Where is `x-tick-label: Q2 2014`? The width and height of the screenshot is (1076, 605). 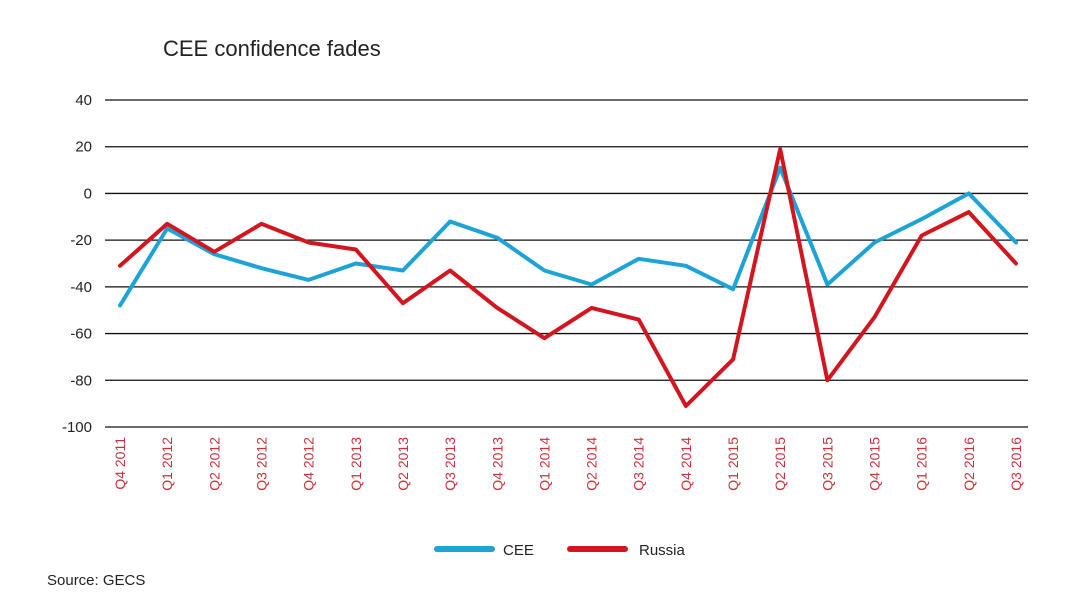
x-tick-label: Q2 2014 is located at coordinates (592, 464).